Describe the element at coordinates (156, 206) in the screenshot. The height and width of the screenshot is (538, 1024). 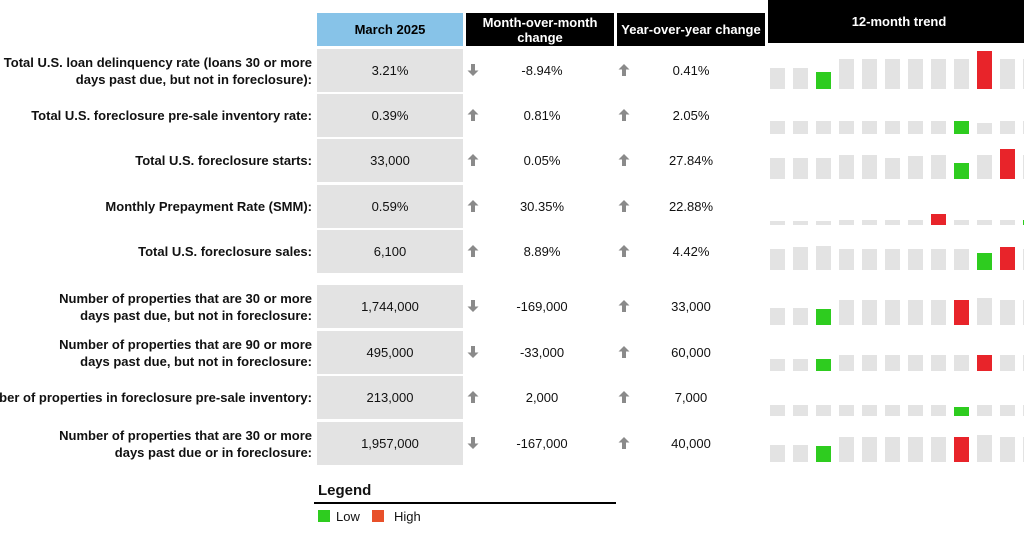
I see `row-label: Monthly Prepayment Rate (SMM):` at that location.